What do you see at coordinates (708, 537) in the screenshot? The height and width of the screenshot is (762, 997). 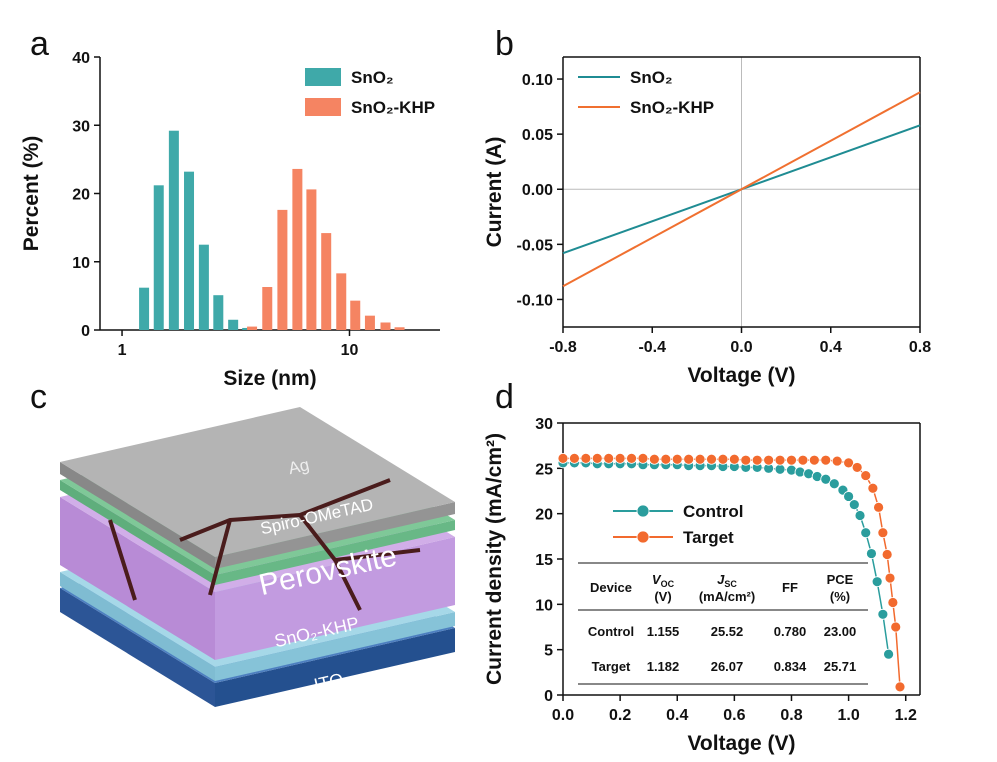 I see `legend-label: Target` at bounding box center [708, 537].